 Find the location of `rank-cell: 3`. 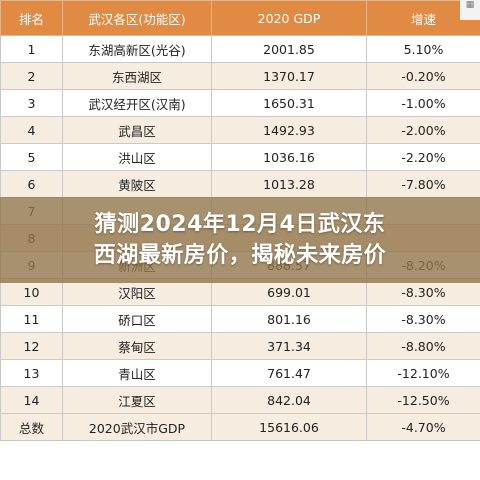

rank-cell: 3 is located at coordinates (31, 103).